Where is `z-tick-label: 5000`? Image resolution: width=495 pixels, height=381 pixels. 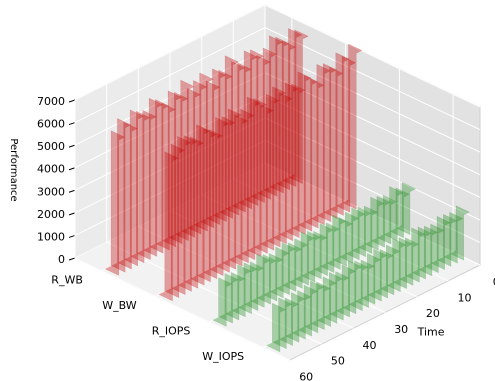 z-tick-label: 5000 is located at coordinates (51, 146).